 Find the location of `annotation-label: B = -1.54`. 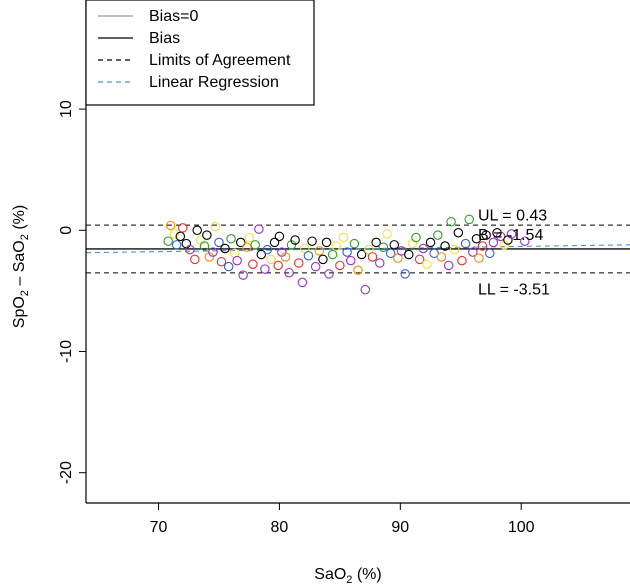

annotation-label: B = -1.54 is located at coordinates (510, 235).